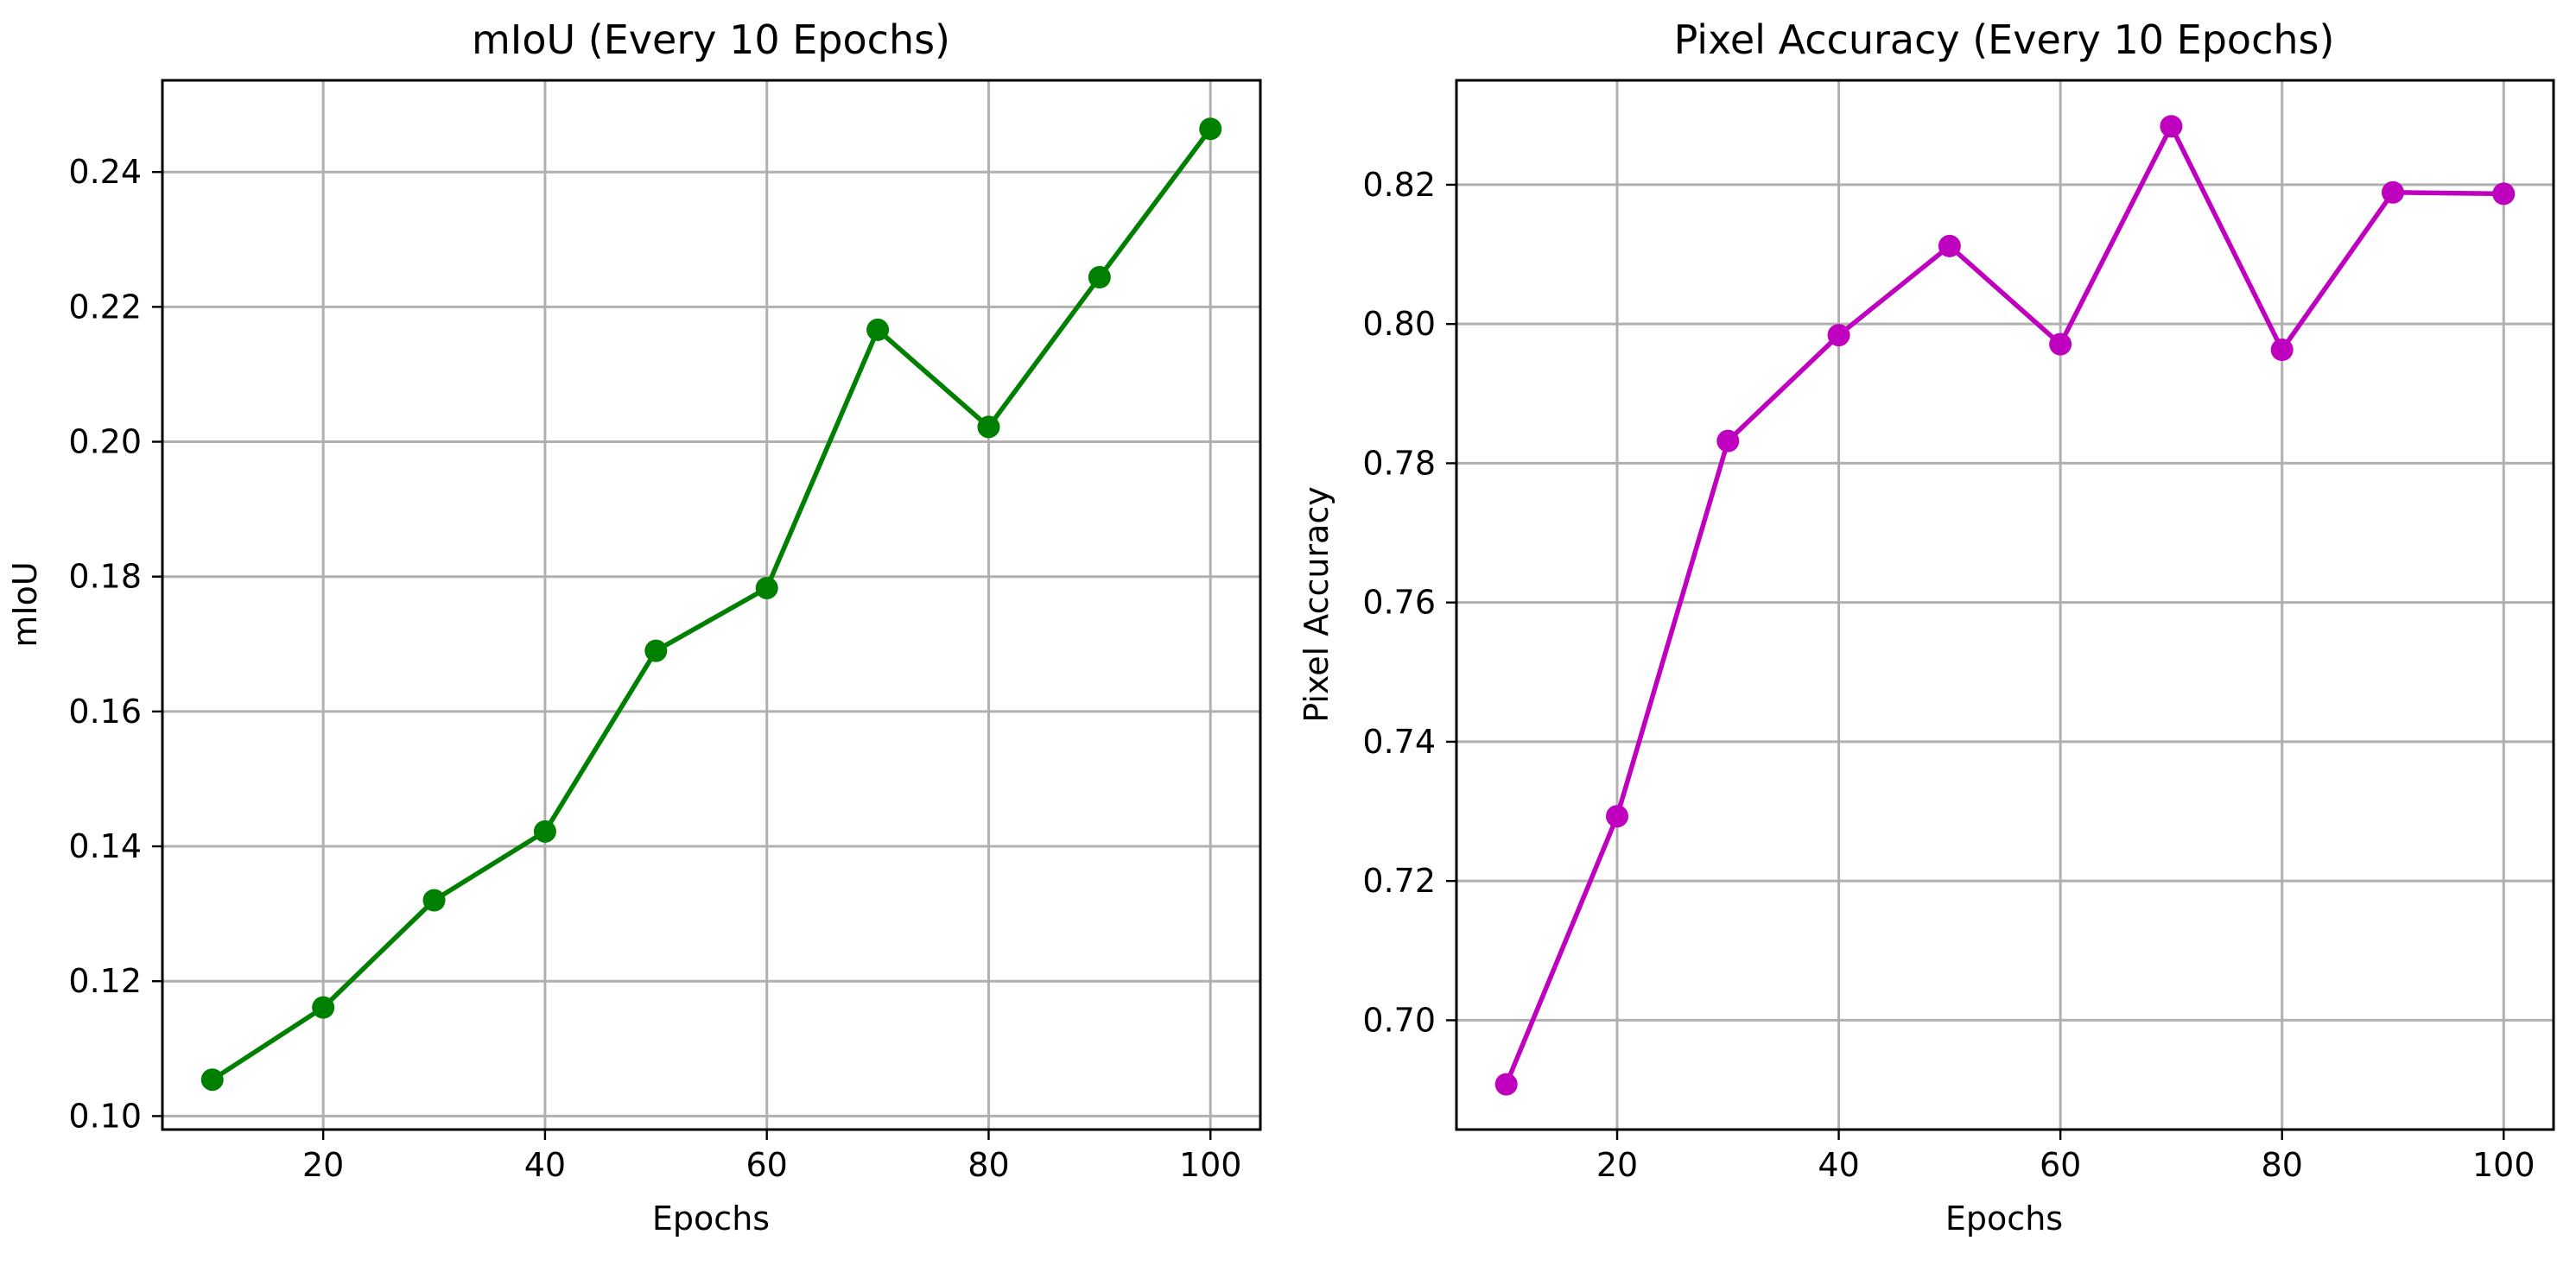 The width and height of the screenshot is (2576, 1266). Describe the element at coordinates (105, 577) in the screenshot. I see `miou-y-tick-label: 0.18` at that location.